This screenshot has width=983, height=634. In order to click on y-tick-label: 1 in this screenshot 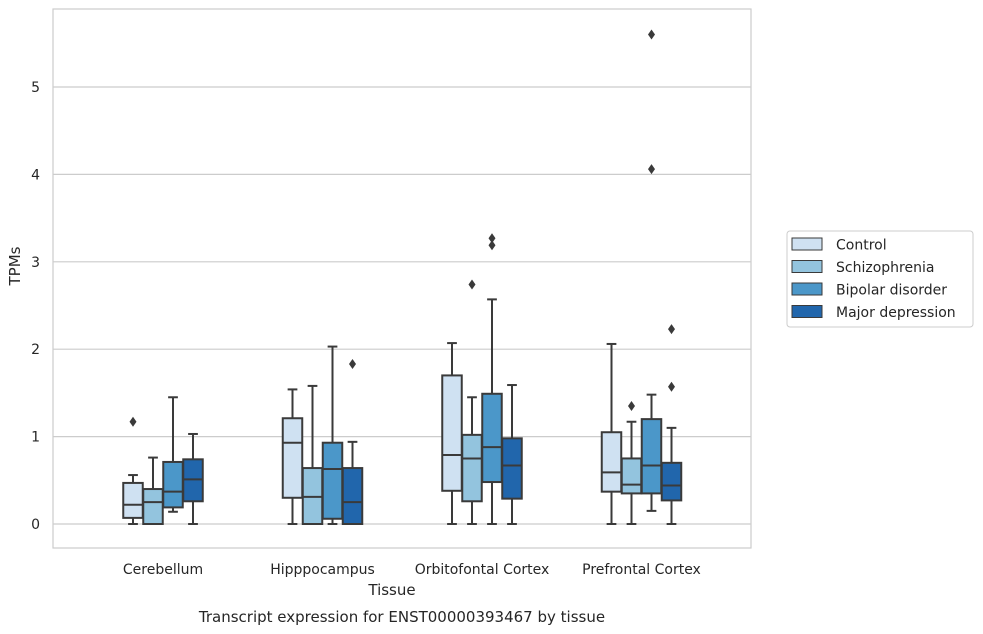, I will do `click(35, 438)`.